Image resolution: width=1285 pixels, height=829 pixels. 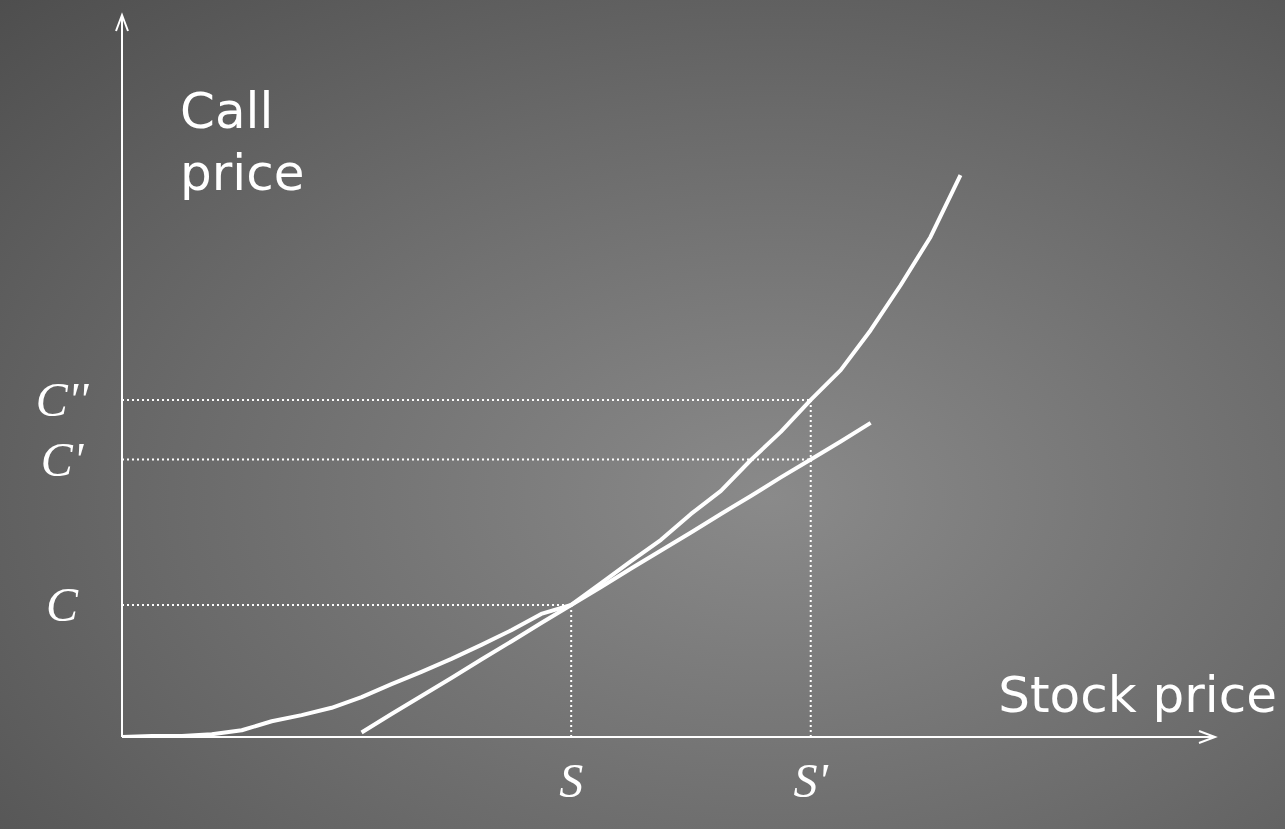 I want to click on ref-line-label: C'', so click(x=62, y=400).